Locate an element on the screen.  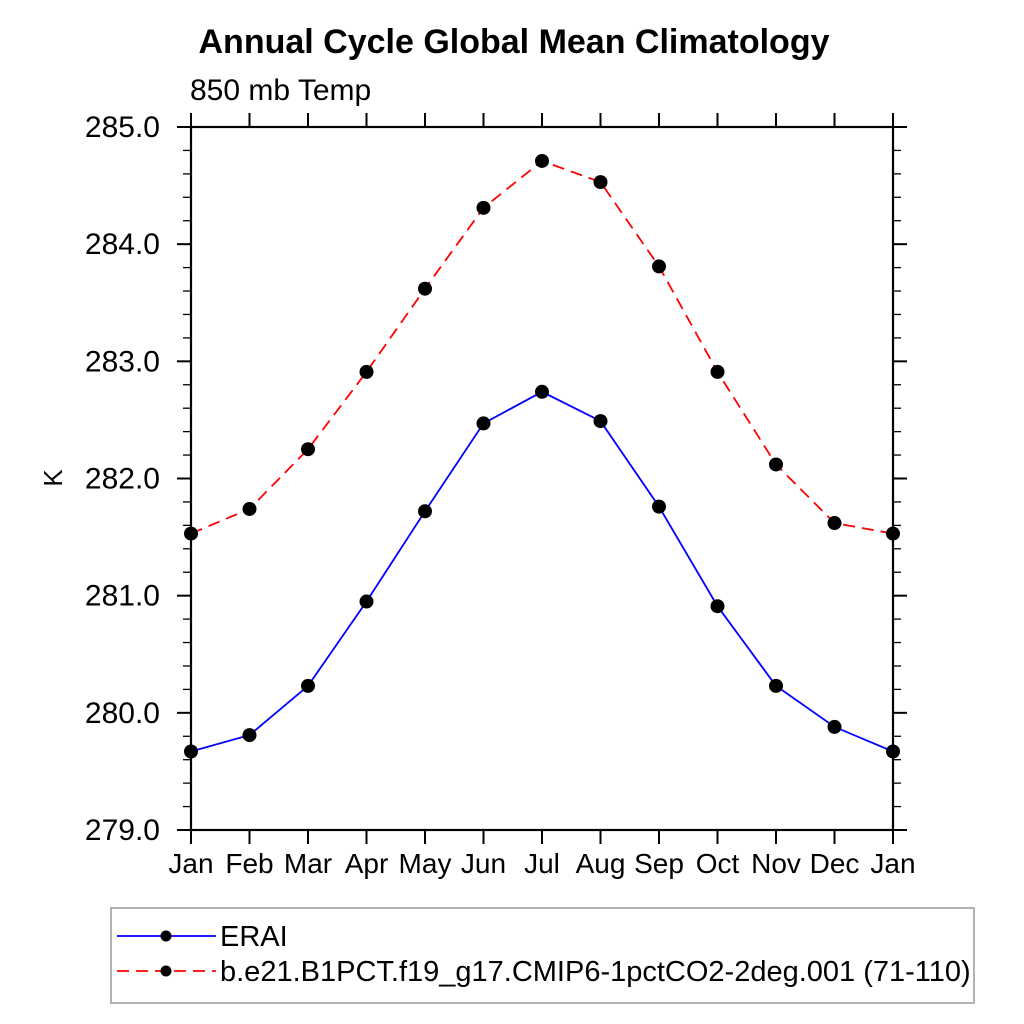
y-tick-label: 284.0 is located at coordinates (122, 244).